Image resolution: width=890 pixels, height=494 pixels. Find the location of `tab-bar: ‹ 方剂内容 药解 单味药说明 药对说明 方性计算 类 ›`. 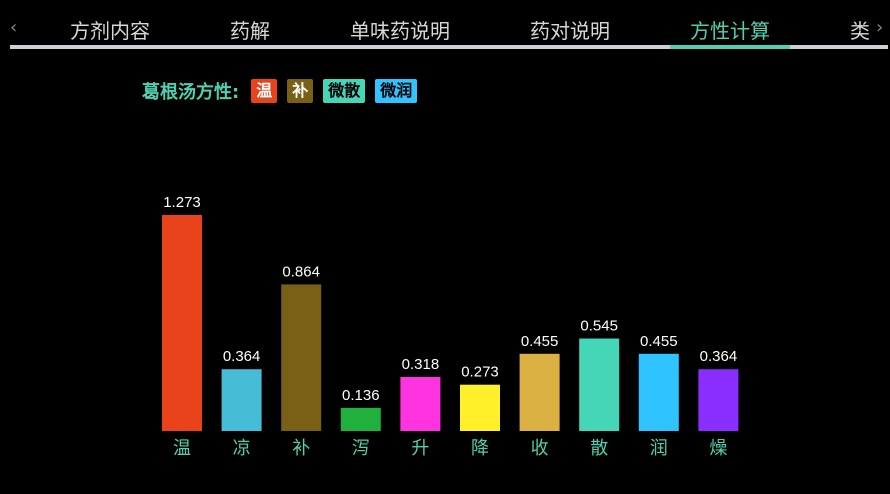

tab-bar: ‹ 方剂内容 药解 单味药说明 药对说明 方性计算 类 › is located at coordinates (445, 25).